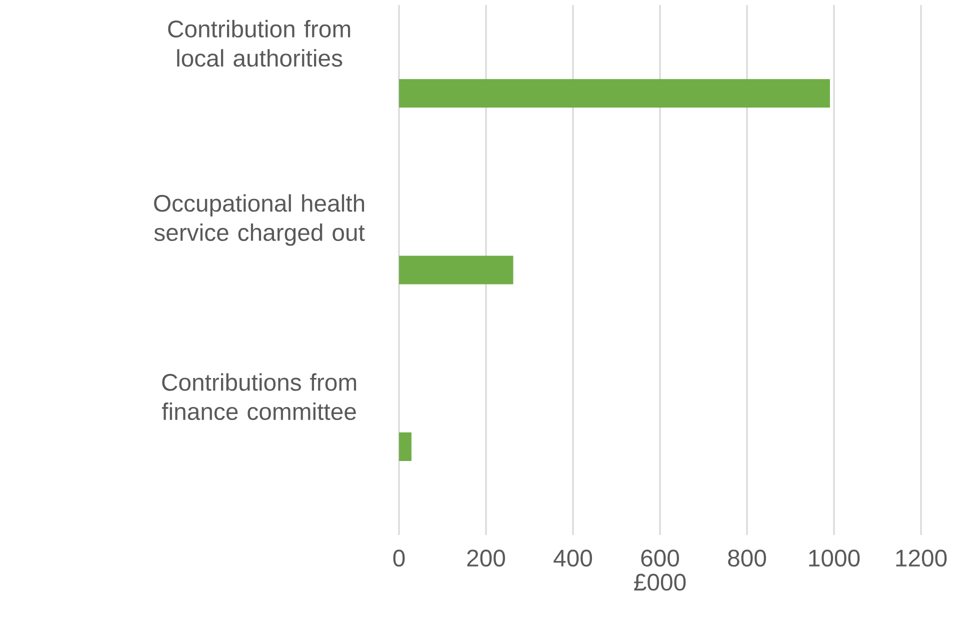  Describe the element at coordinates (834, 558) in the screenshot. I see `x-tick-label: 1000` at that location.